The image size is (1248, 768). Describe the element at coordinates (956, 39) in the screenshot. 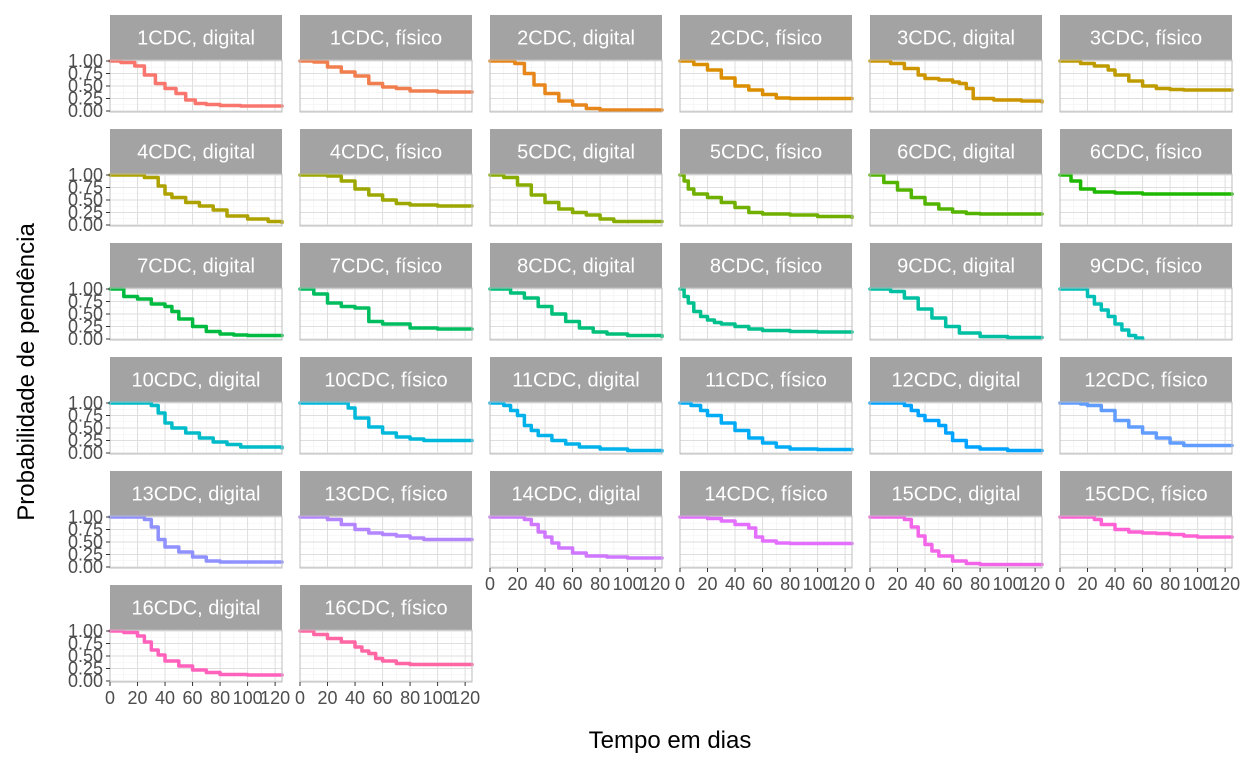

I see `panel-strip-label: 3CDC, digital` at that location.